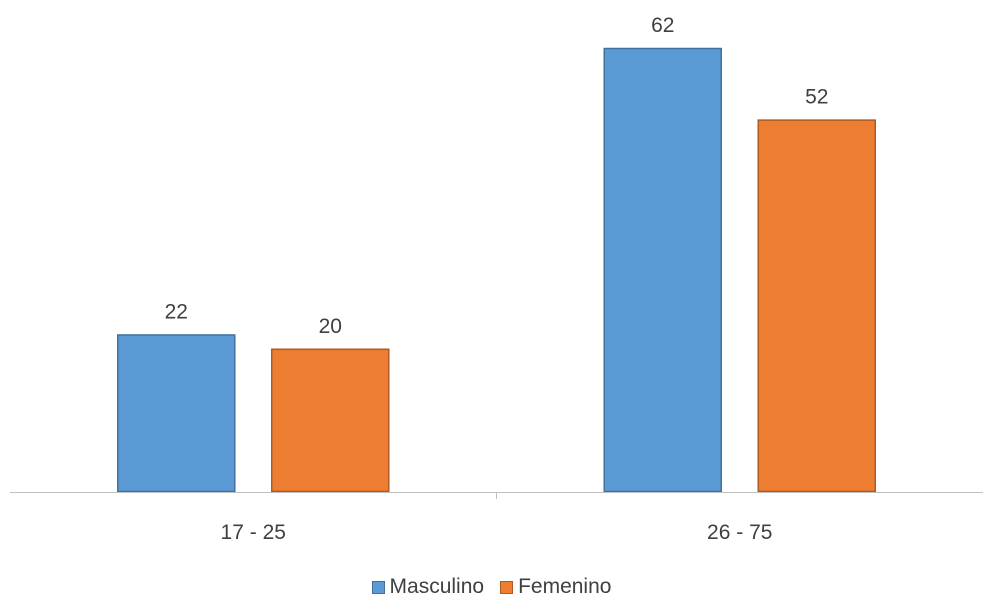 The height and width of the screenshot is (603, 983). Describe the element at coordinates (253, 532) in the screenshot. I see `x-tick-label-0: 17 - 25` at that location.